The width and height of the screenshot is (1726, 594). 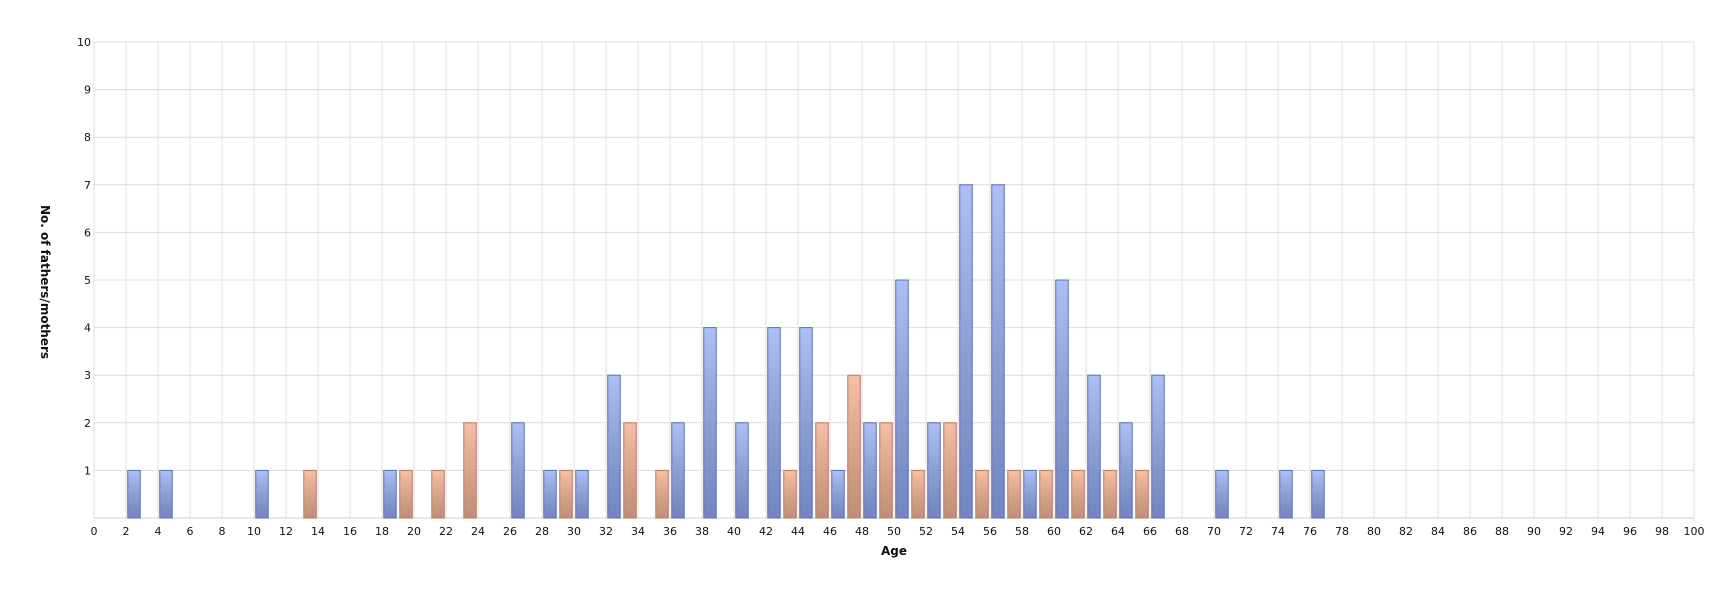 What do you see at coordinates (606, 531) in the screenshot?
I see `x-tick-label: 32` at bounding box center [606, 531].